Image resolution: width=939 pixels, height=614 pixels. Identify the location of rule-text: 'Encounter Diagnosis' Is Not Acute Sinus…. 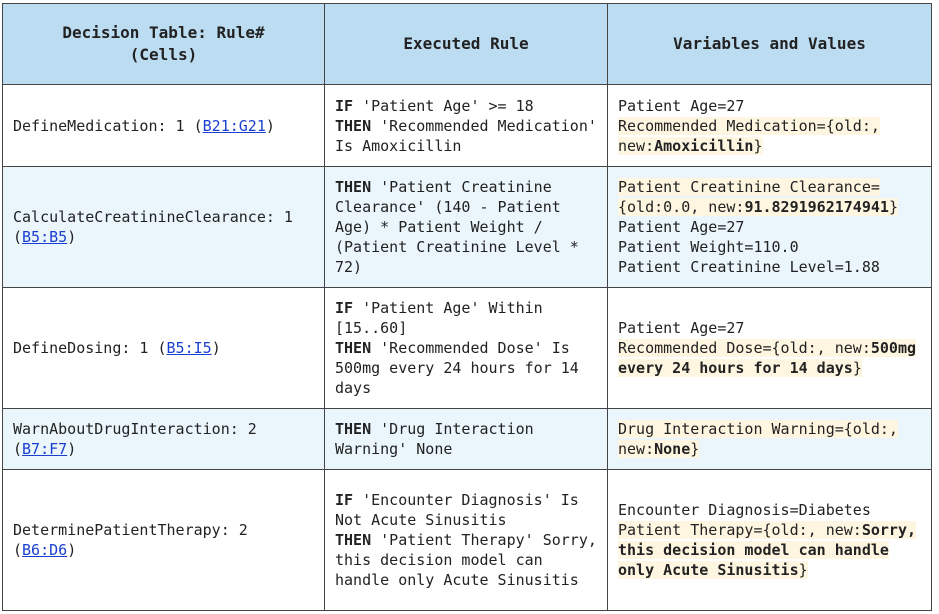
(457, 510).